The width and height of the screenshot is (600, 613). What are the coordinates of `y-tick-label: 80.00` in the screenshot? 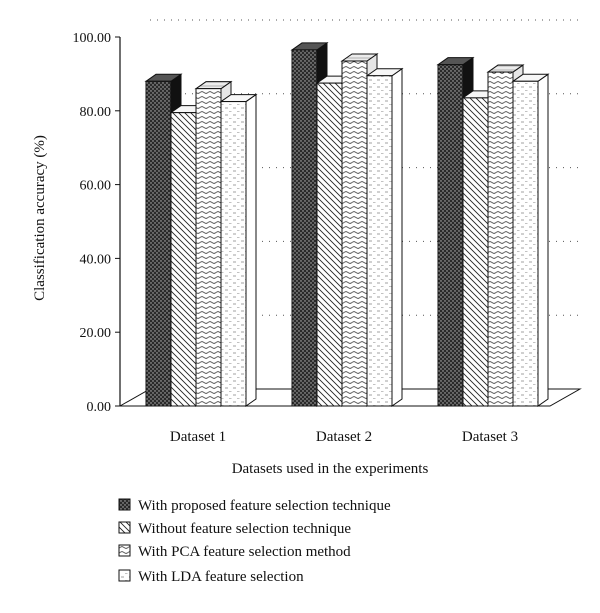 It's located at (96, 112).